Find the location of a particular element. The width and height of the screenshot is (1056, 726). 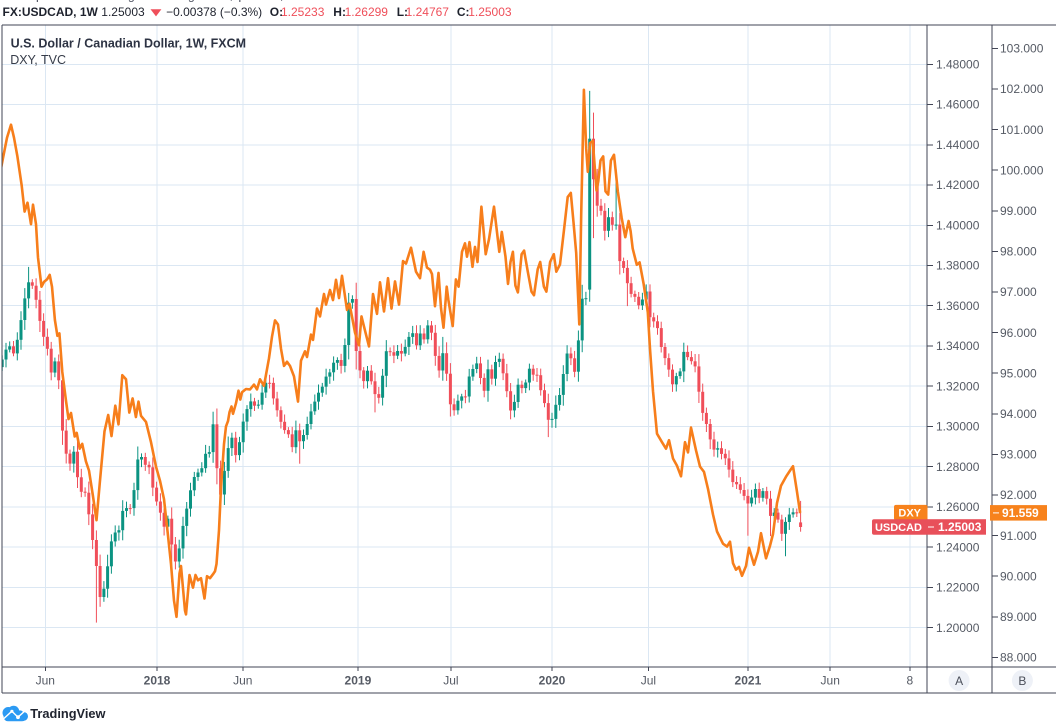

svg-text: 1.42000 is located at coordinates (958, 185).